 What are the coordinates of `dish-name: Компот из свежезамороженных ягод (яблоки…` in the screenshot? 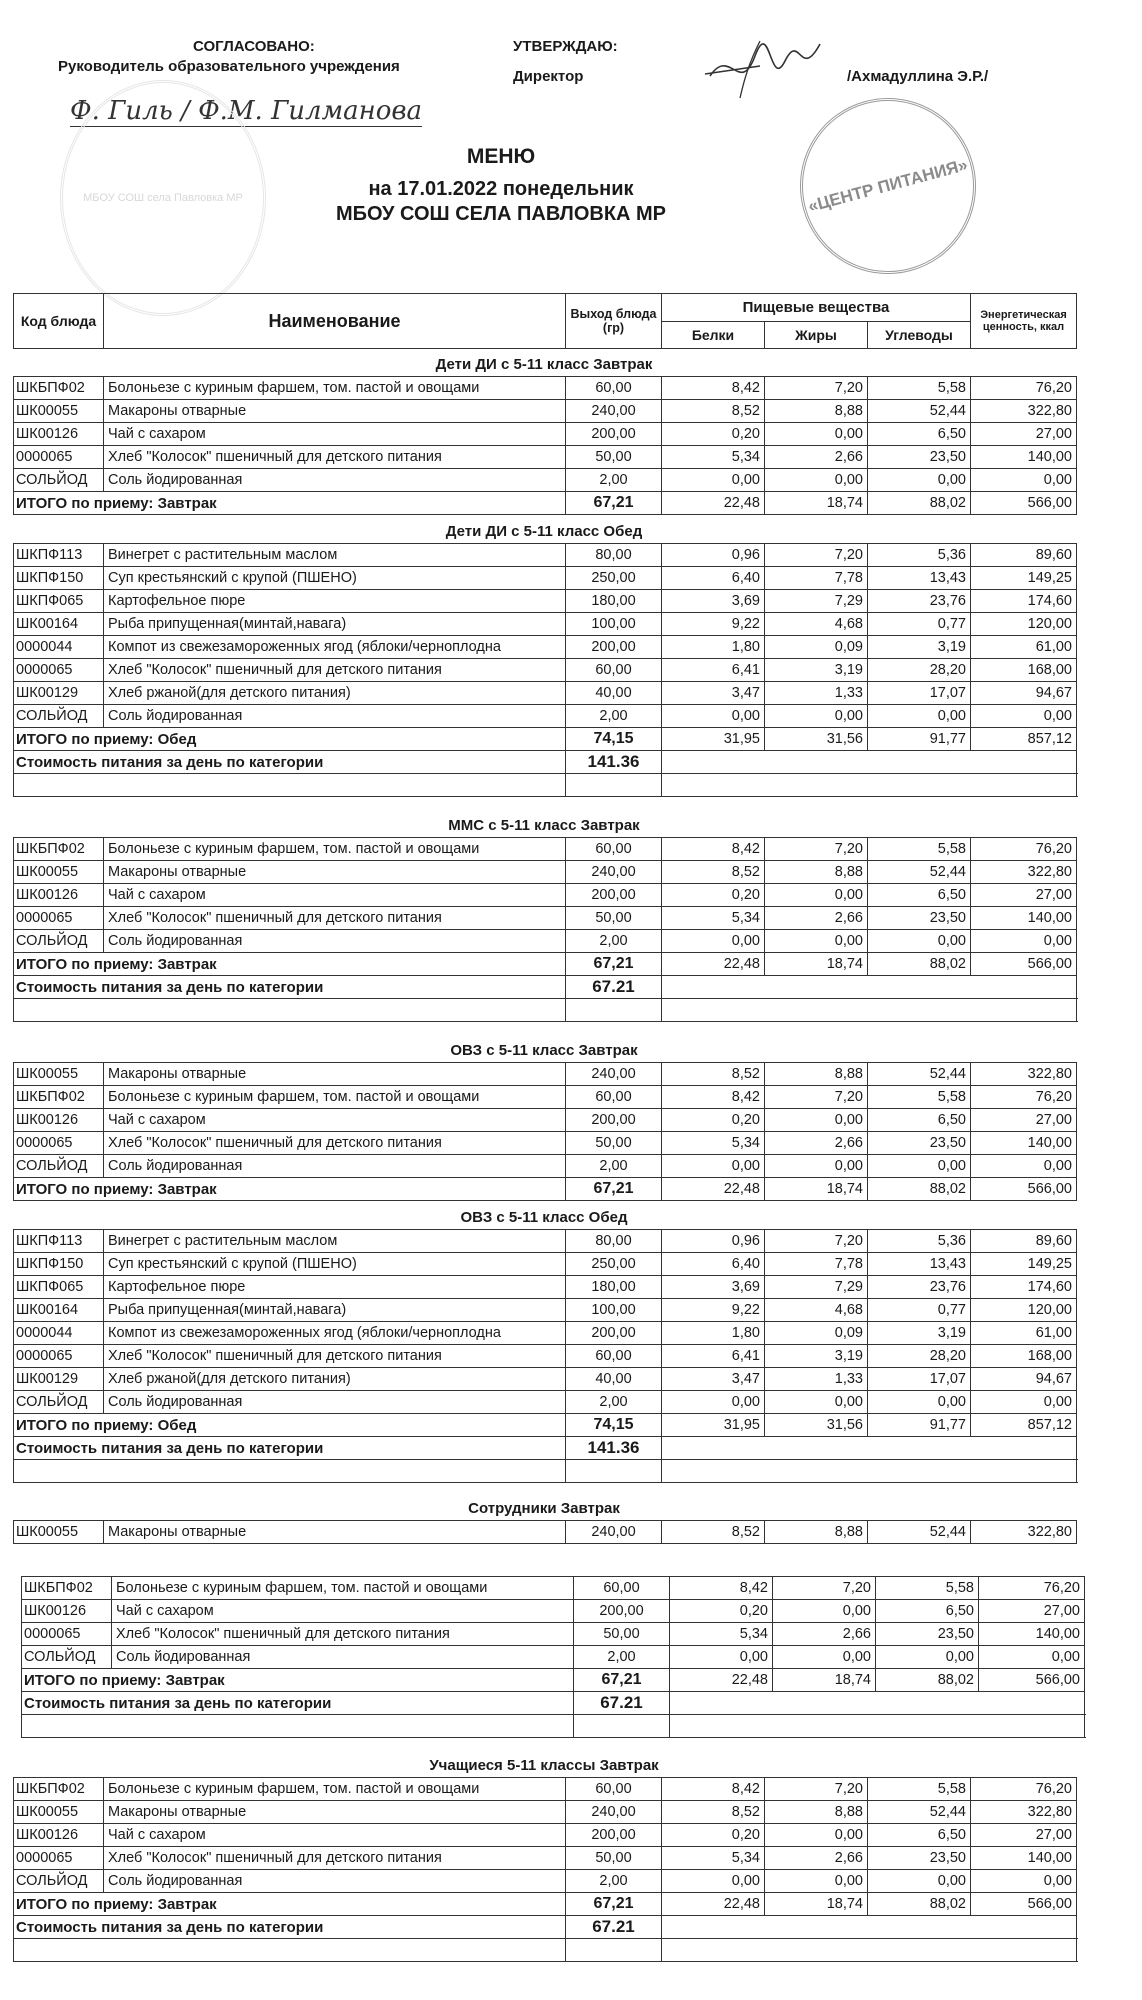 It's located at (334, 1333).